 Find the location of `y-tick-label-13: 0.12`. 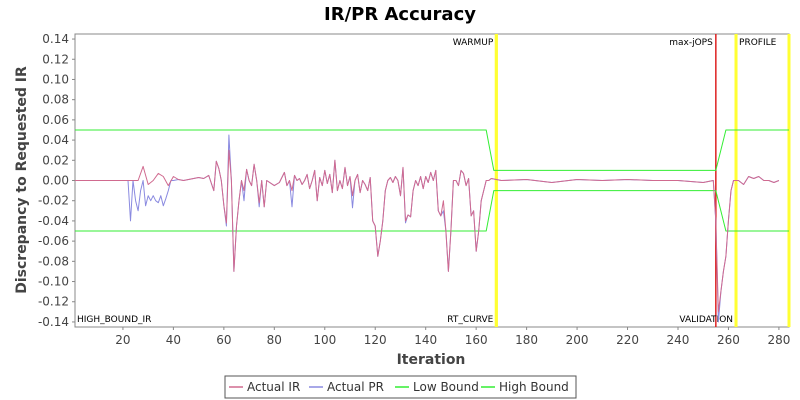

y-tick-label-13: 0.12 is located at coordinates (55, 59).